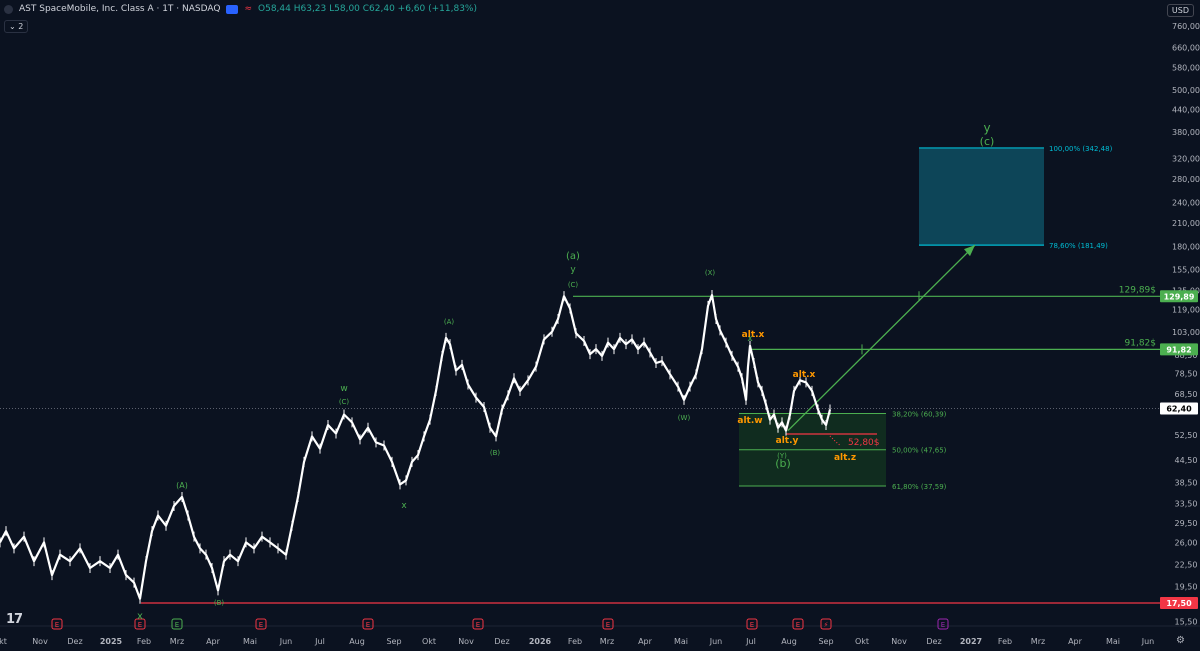  I want to click on y-tick-label: 15,50, so click(1186, 622).